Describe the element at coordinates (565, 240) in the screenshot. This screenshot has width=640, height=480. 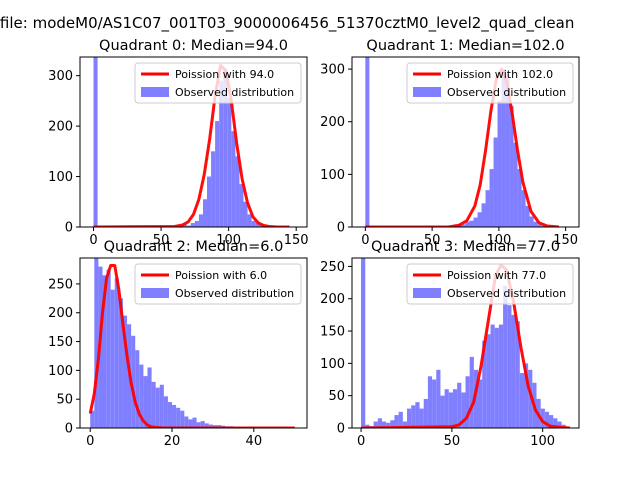
I see `x-tick-label: 150` at that location.